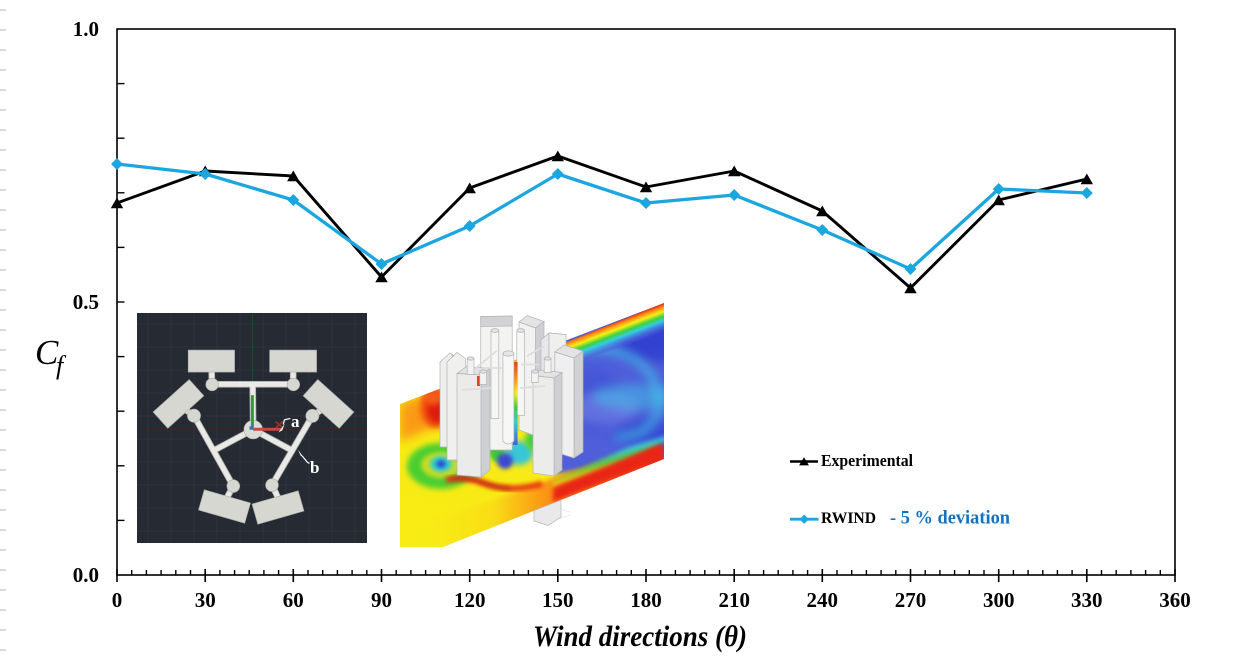 This screenshot has width=1234, height=670. What do you see at coordinates (381, 600) in the screenshot?
I see `svg-text: 90` at bounding box center [381, 600].